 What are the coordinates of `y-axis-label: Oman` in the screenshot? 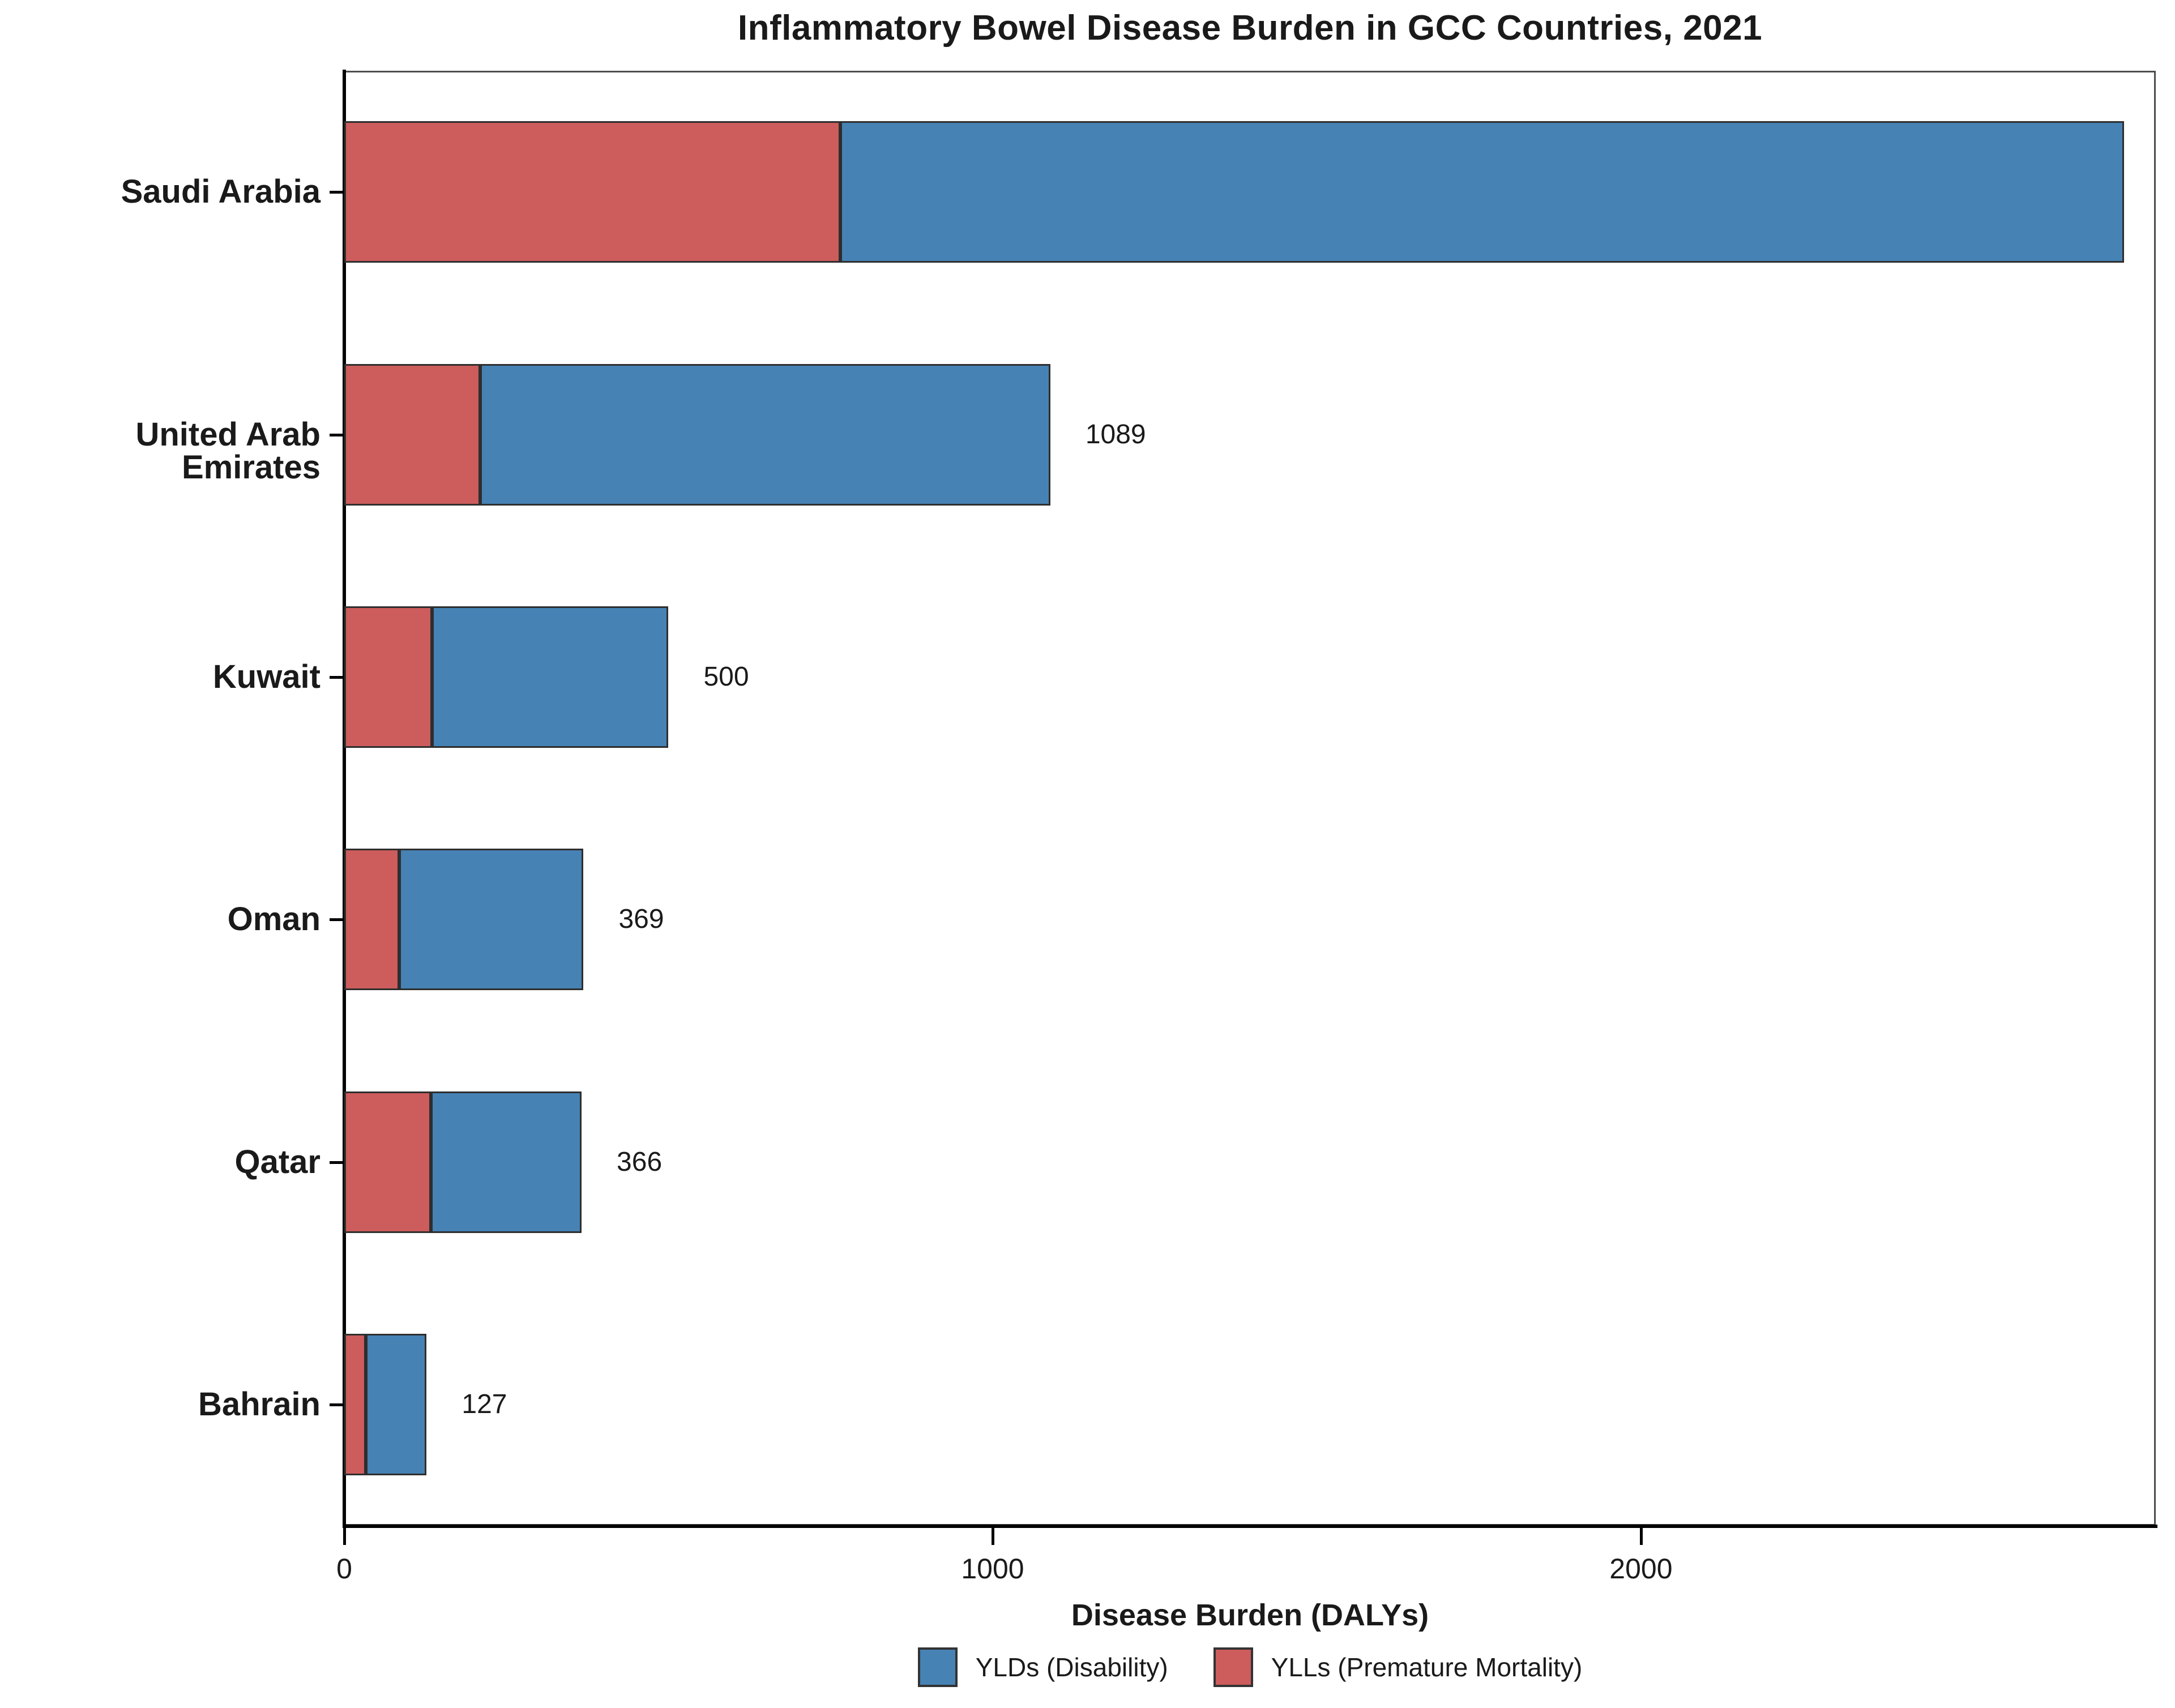 It's located at (274, 920).